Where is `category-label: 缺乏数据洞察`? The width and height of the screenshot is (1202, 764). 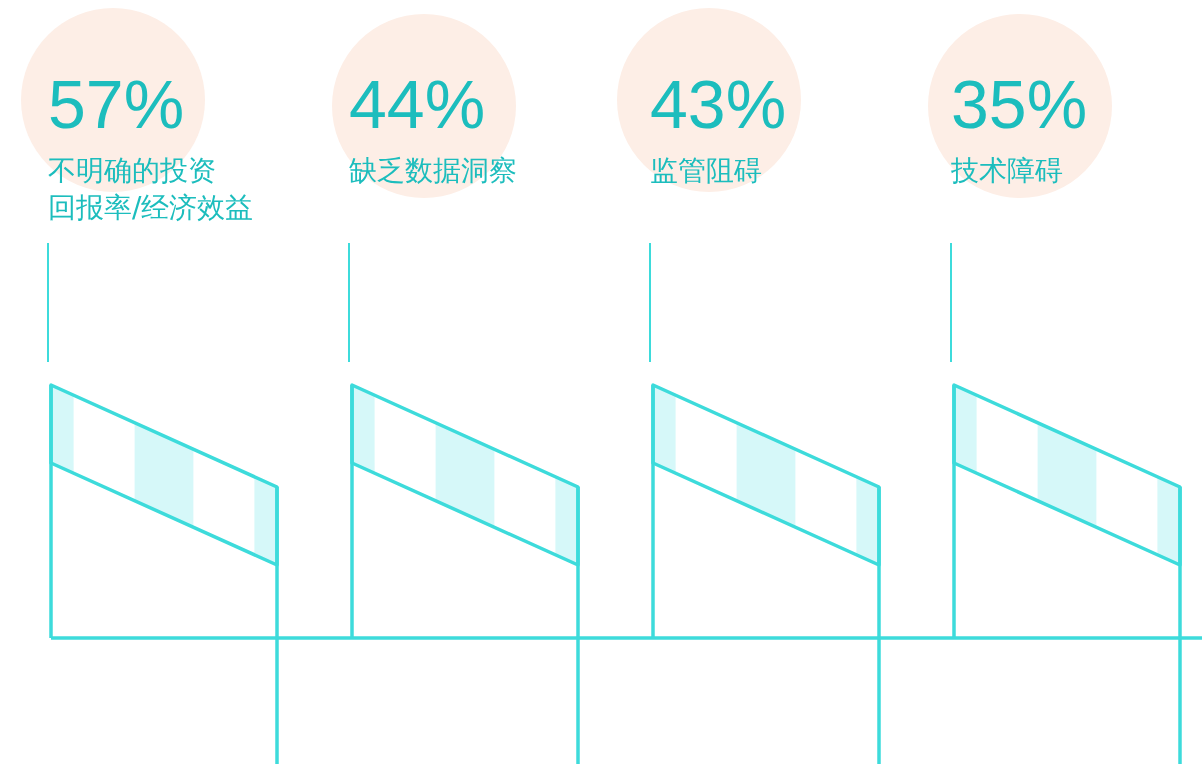
category-label: 缺乏数据洞察 is located at coordinates (433, 170).